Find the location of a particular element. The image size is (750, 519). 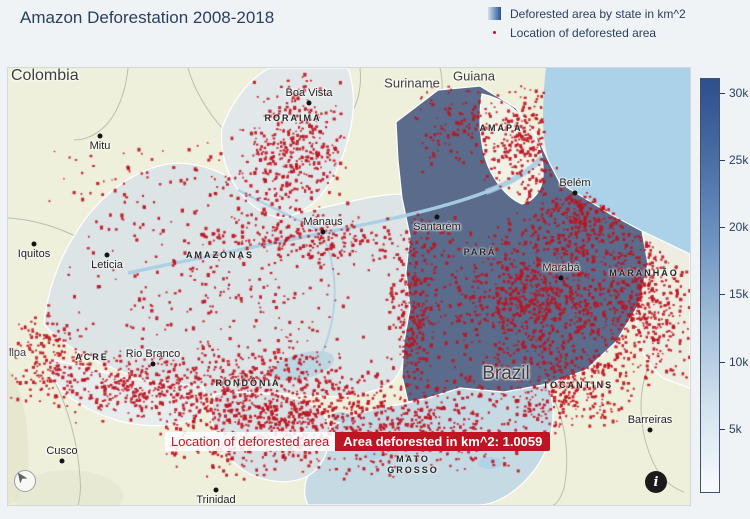

colorbar-tick-label: 10k is located at coordinates (739, 362).